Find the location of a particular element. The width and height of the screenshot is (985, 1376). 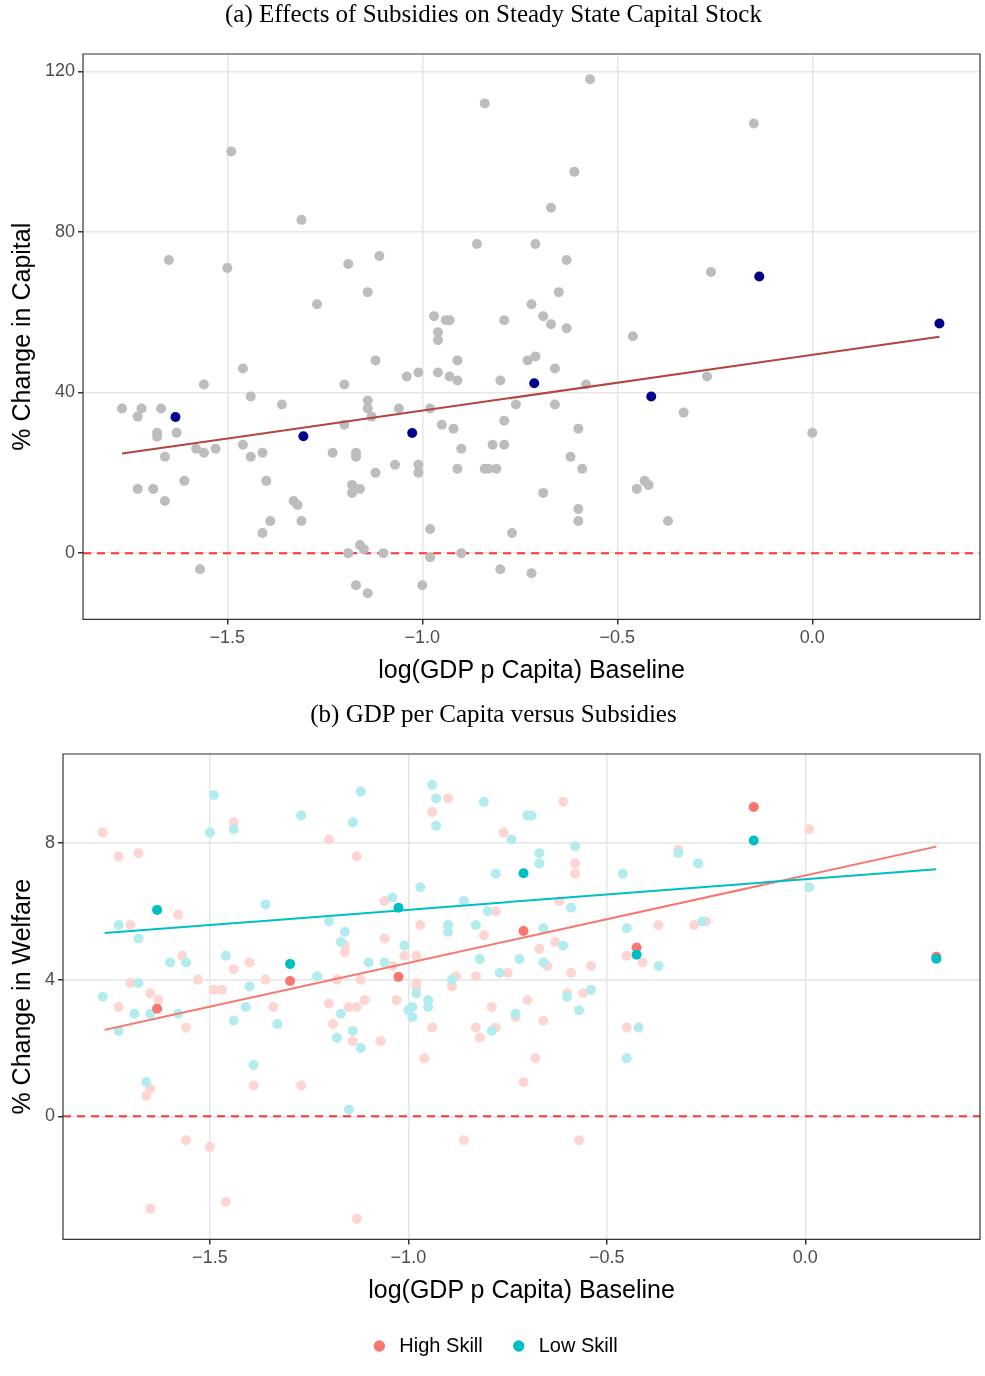

y-tick-label: 40 is located at coordinates (65, 391).